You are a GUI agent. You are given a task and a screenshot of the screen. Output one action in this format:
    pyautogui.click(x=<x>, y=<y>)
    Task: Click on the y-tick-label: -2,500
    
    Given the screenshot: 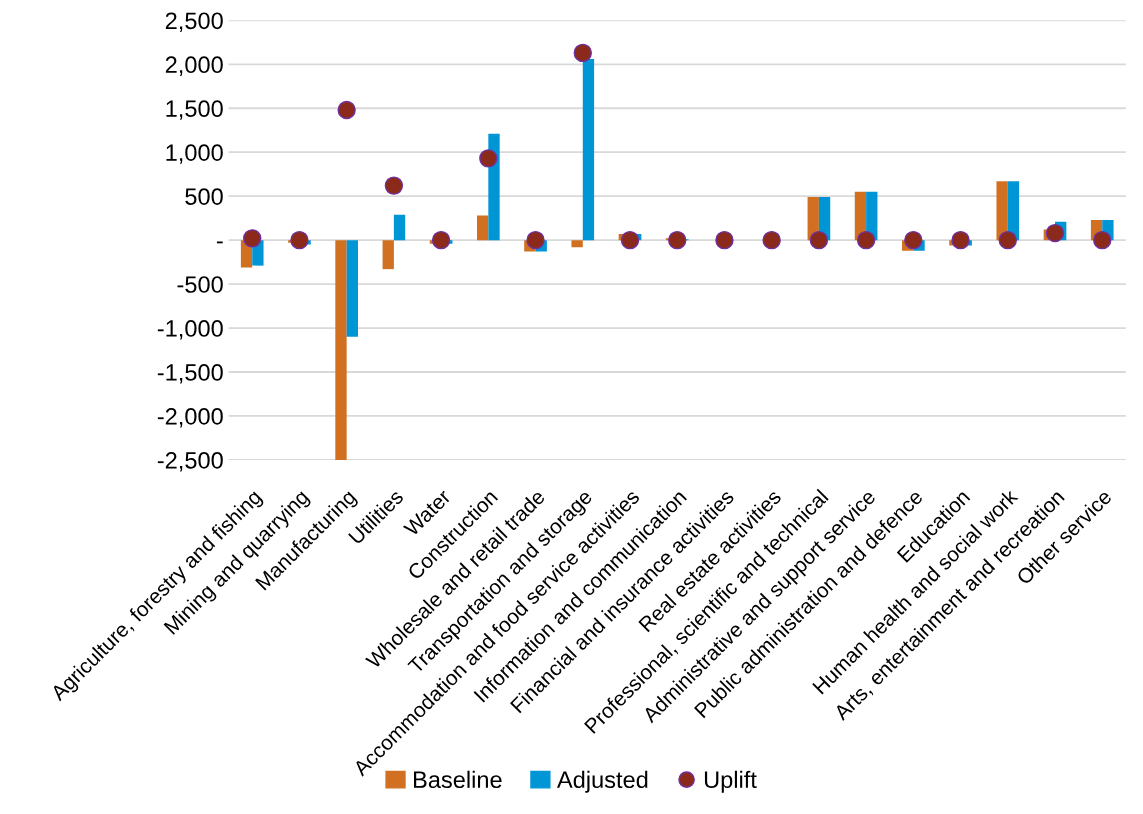 What is the action you would take?
    pyautogui.click(x=190, y=461)
    